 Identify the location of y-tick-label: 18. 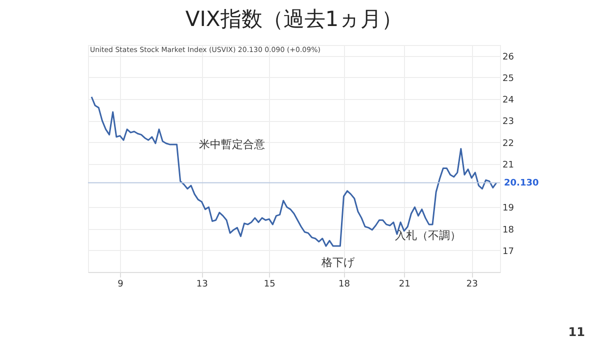
(508, 230).